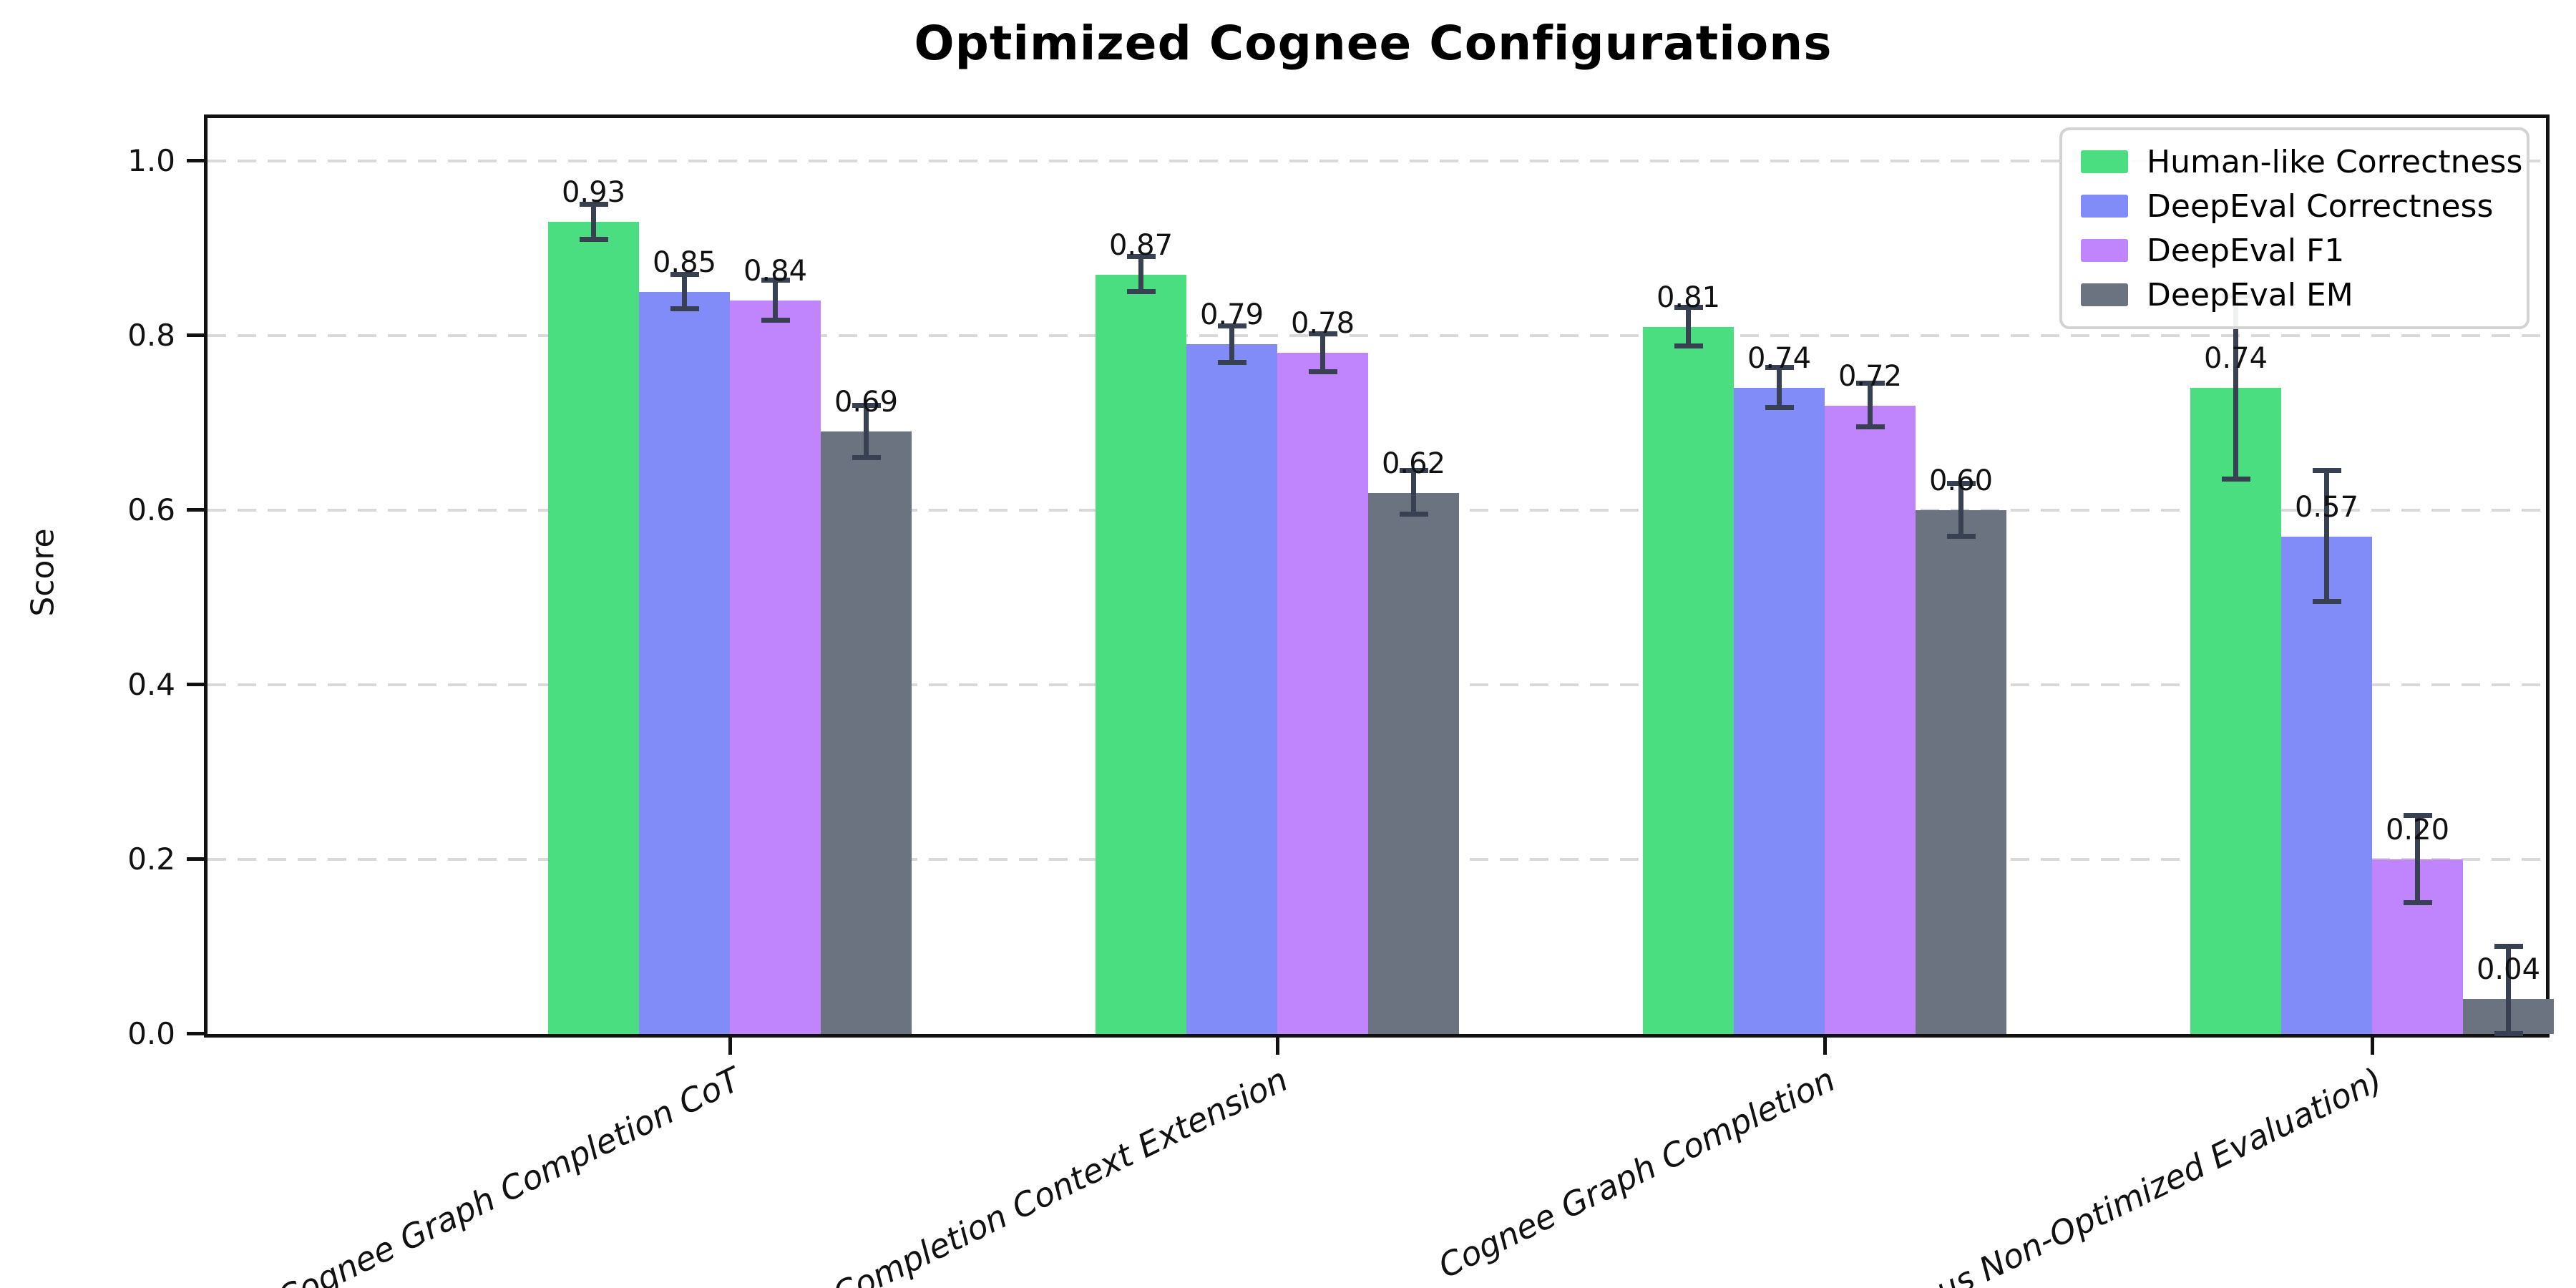 The height and width of the screenshot is (1288, 2576). What do you see at coordinates (151, 684) in the screenshot?
I see `y-tick-label-0.4: 0.4` at bounding box center [151, 684].